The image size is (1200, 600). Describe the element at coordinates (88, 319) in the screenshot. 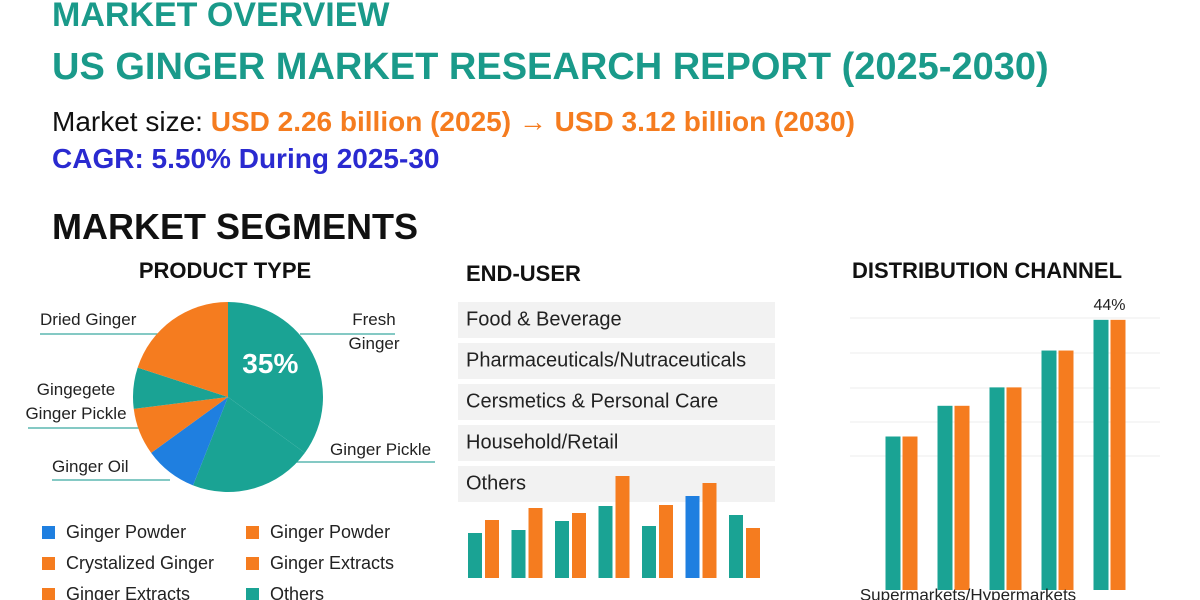

I see `slice-label: Dried Ginger` at that location.